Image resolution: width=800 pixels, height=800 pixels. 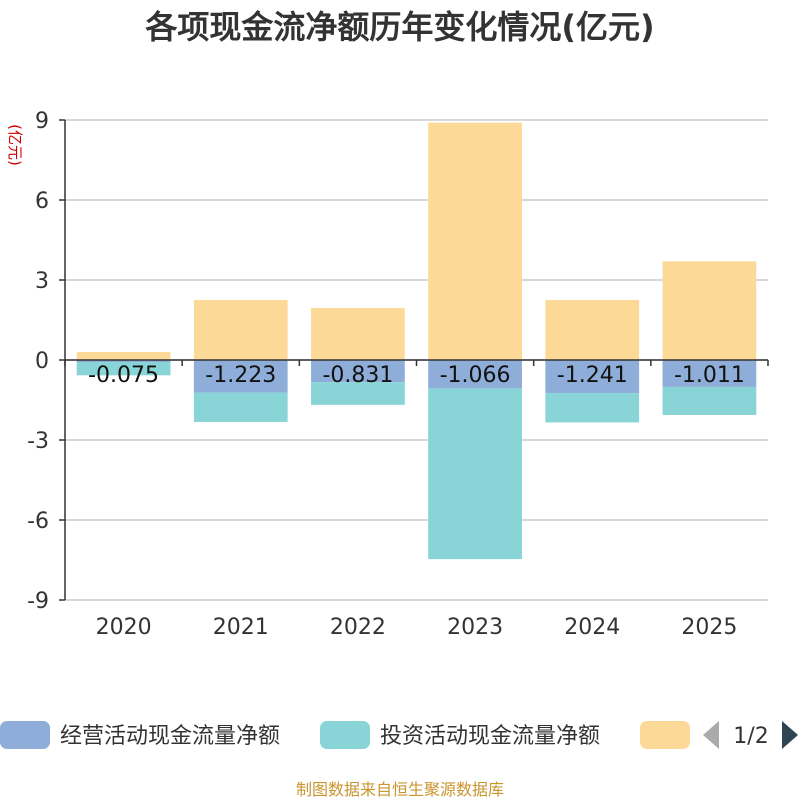 I want to click on source-note: 制图数据来自恒生聚源数据库, so click(x=400, y=789).